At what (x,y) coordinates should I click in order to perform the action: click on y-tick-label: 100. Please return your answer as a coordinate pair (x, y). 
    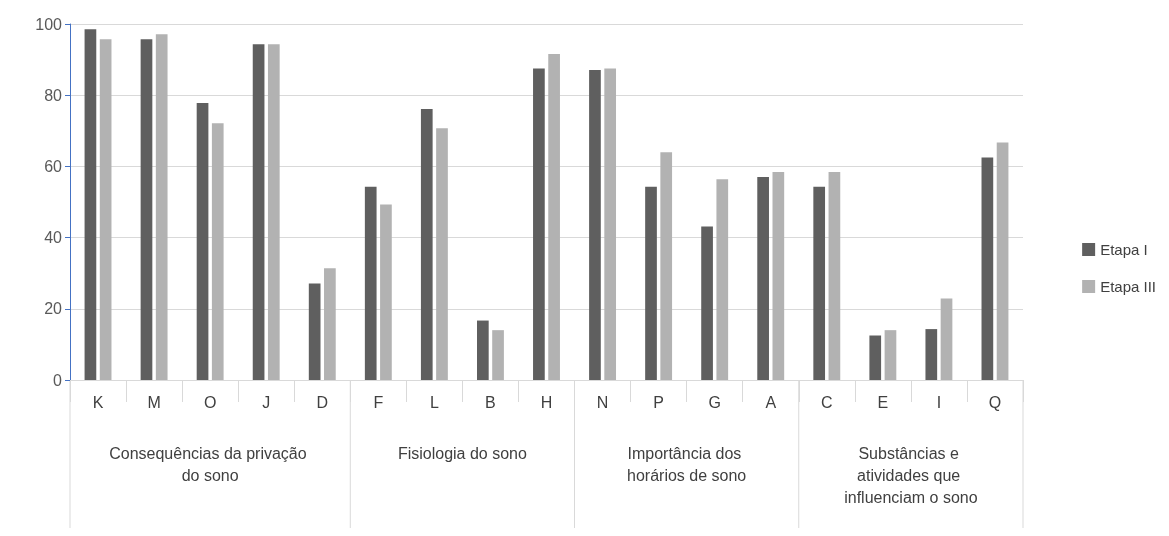
    Looking at the image, I should click on (49, 24).